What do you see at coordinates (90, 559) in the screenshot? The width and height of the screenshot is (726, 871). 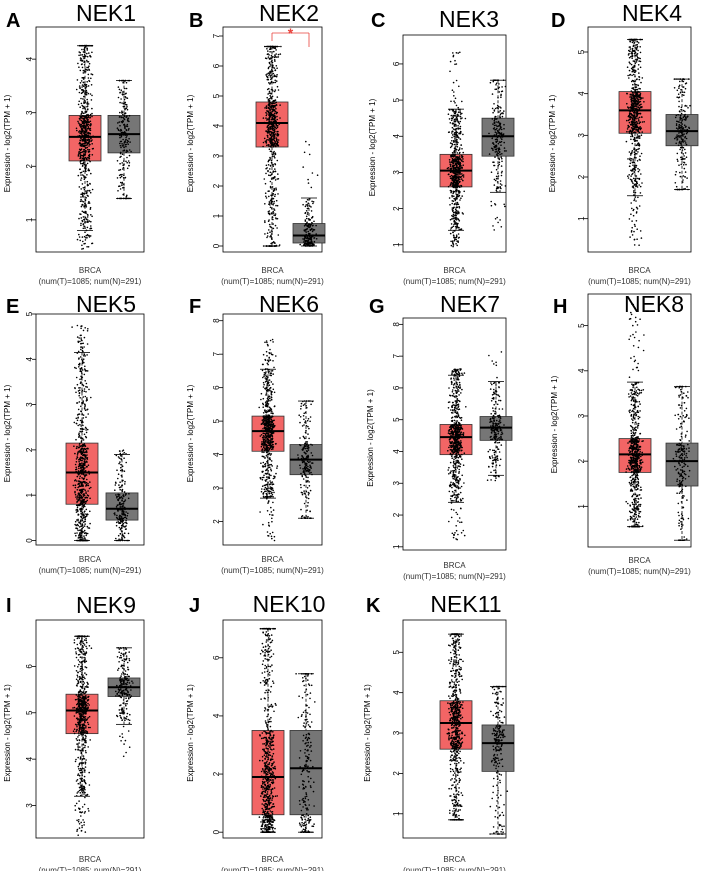 I see `x-axis-label: BRCA` at bounding box center [90, 559].